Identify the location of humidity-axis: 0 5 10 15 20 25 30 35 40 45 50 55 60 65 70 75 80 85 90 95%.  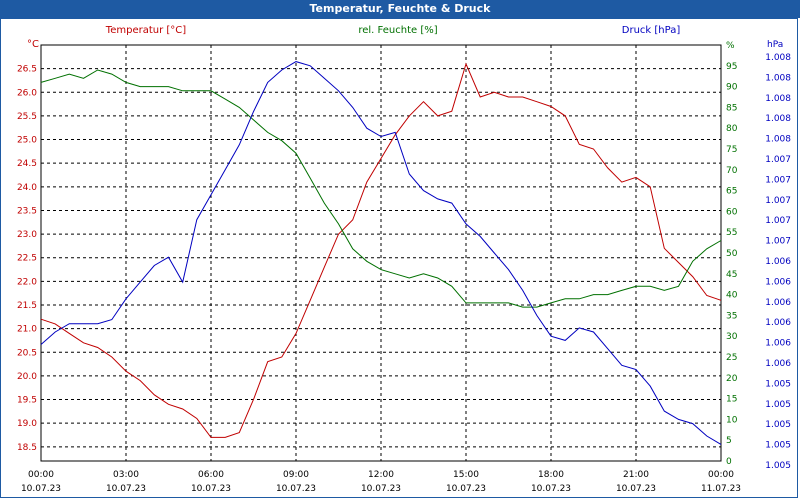
(732, 254).